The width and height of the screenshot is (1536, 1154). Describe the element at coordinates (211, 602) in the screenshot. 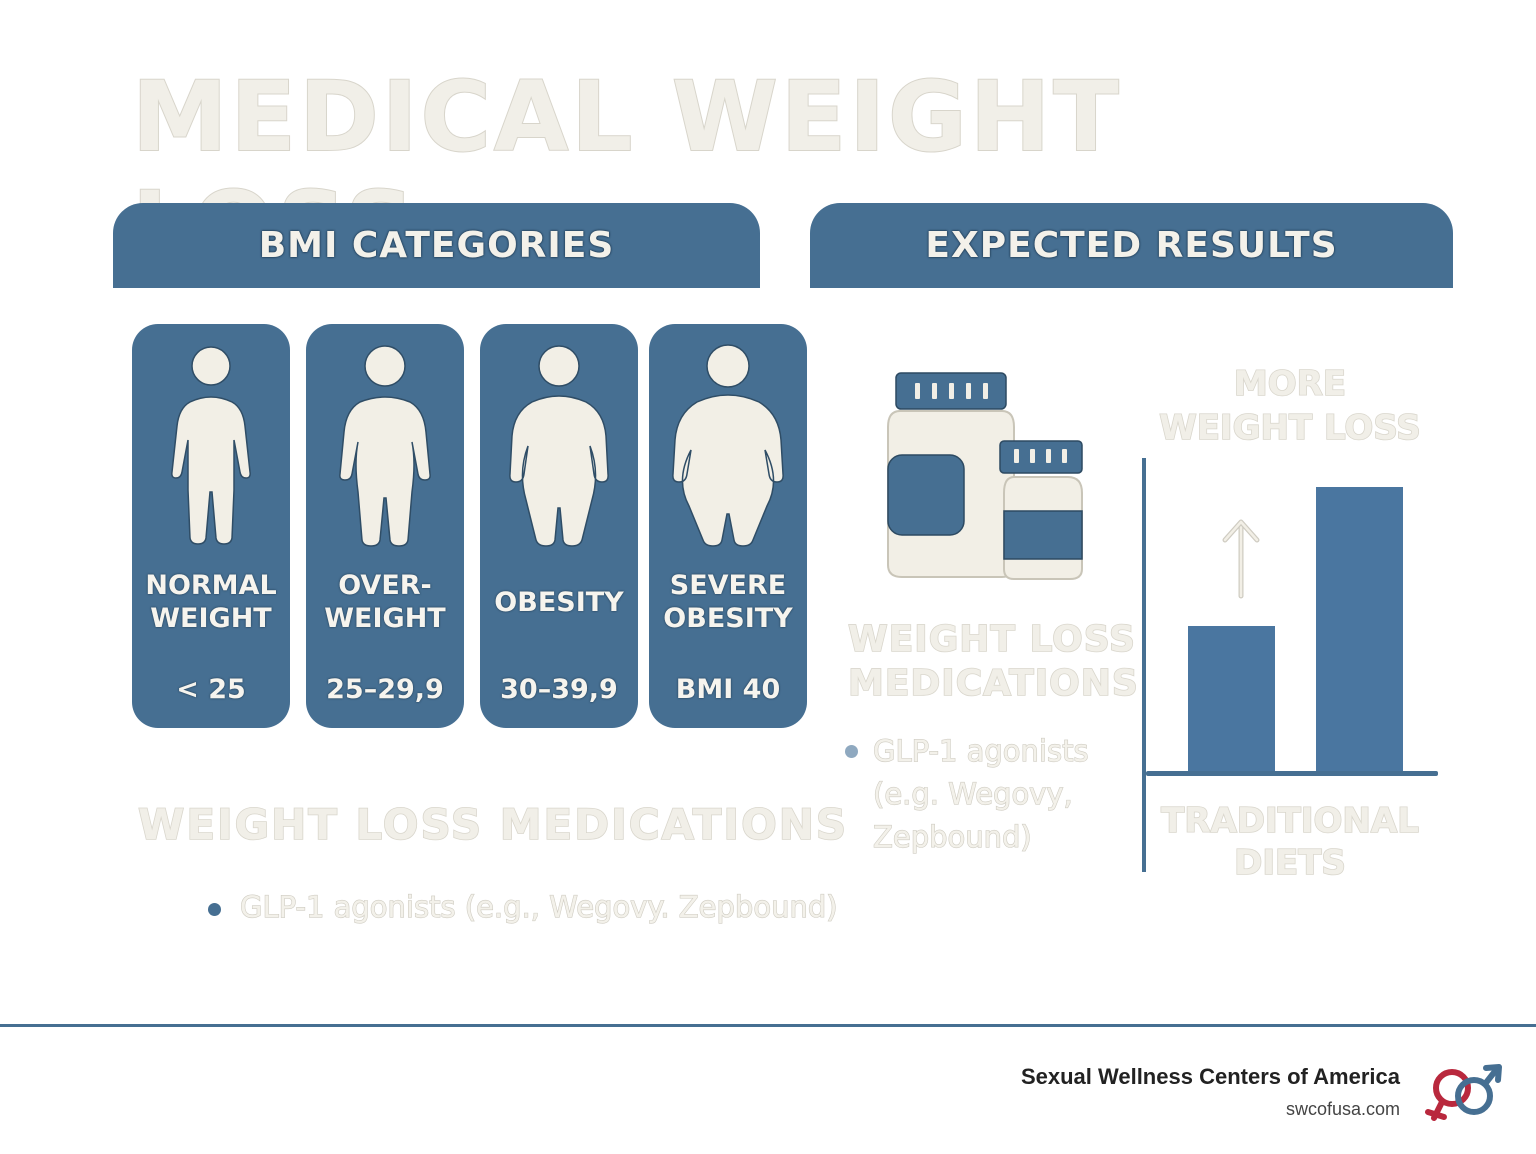

I see `bmi-card-label: NORMAL WEIGHT` at that location.